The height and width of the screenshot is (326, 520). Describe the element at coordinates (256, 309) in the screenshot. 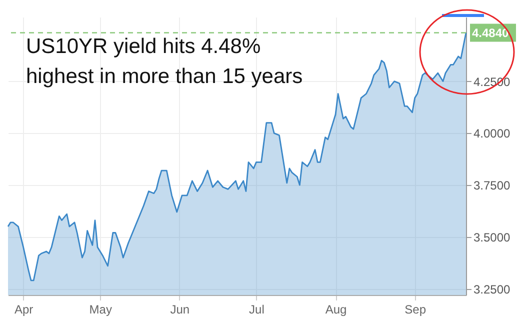

I see `x-tick-label: Jul` at that location.